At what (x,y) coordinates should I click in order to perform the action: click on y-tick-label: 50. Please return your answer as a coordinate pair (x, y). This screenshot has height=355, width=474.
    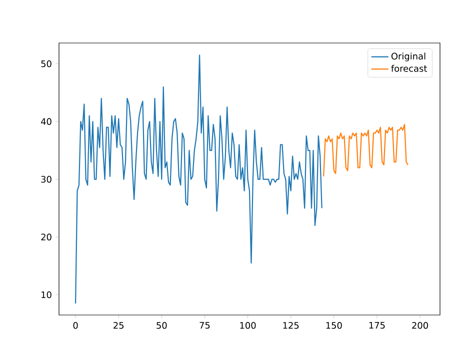
    Looking at the image, I should click on (46, 64).